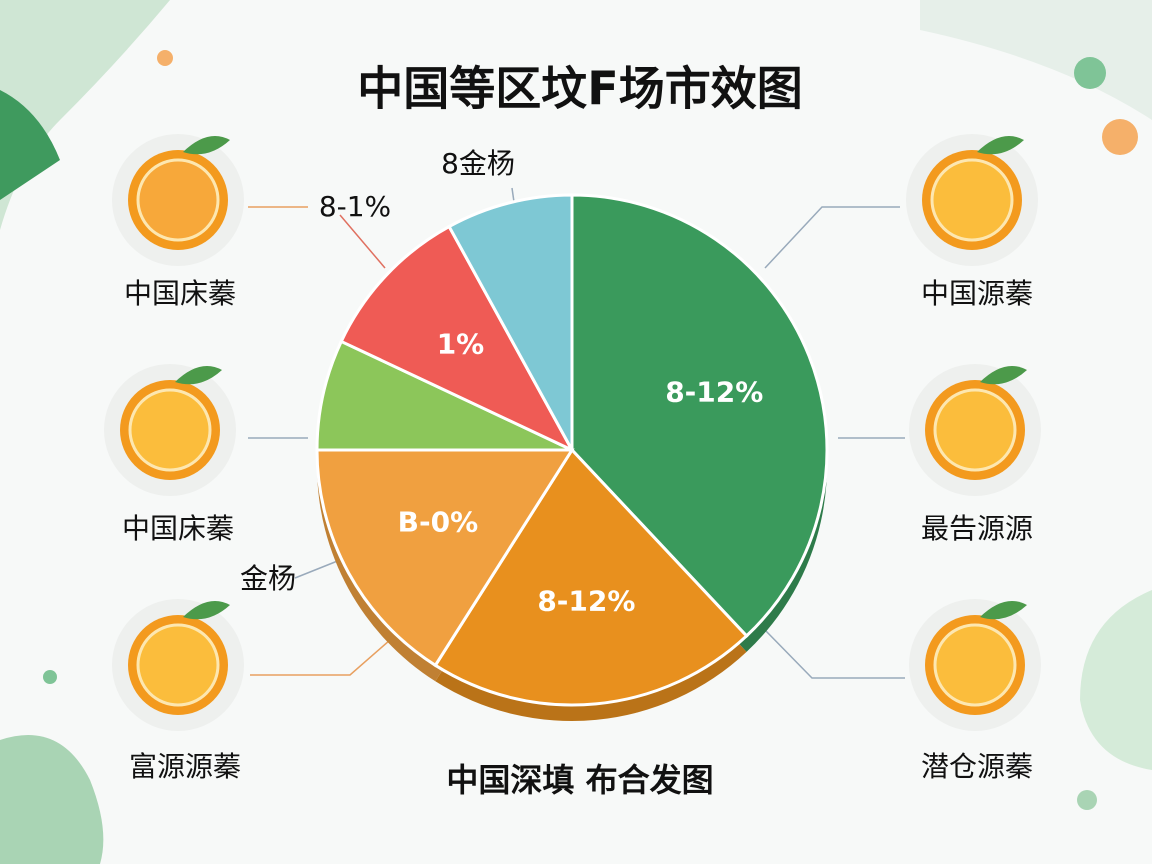 This screenshot has height=864, width=1152. I want to click on item-label: 富源源蓁, so click(185, 766).